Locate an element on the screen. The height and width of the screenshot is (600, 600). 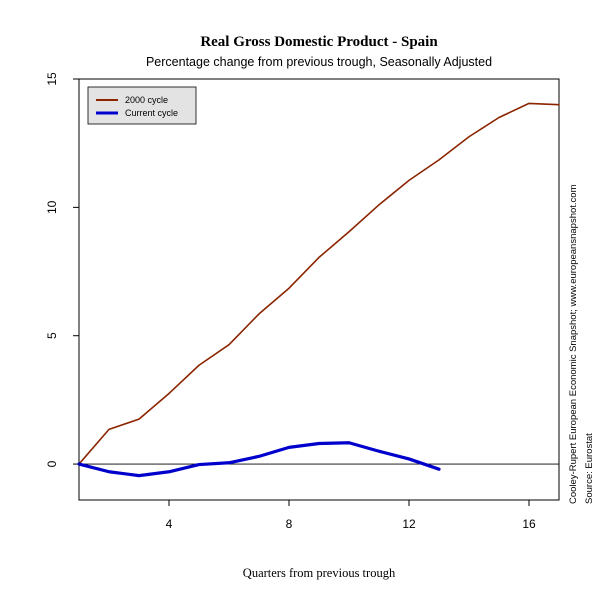
y-tick-label: 5 is located at coordinates (52, 335).